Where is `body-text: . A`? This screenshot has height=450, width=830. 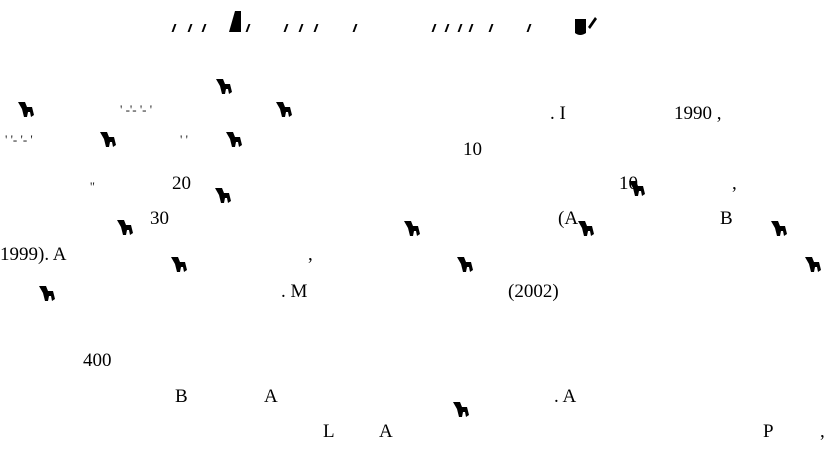 body-text: . A is located at coordinates (565, 396).